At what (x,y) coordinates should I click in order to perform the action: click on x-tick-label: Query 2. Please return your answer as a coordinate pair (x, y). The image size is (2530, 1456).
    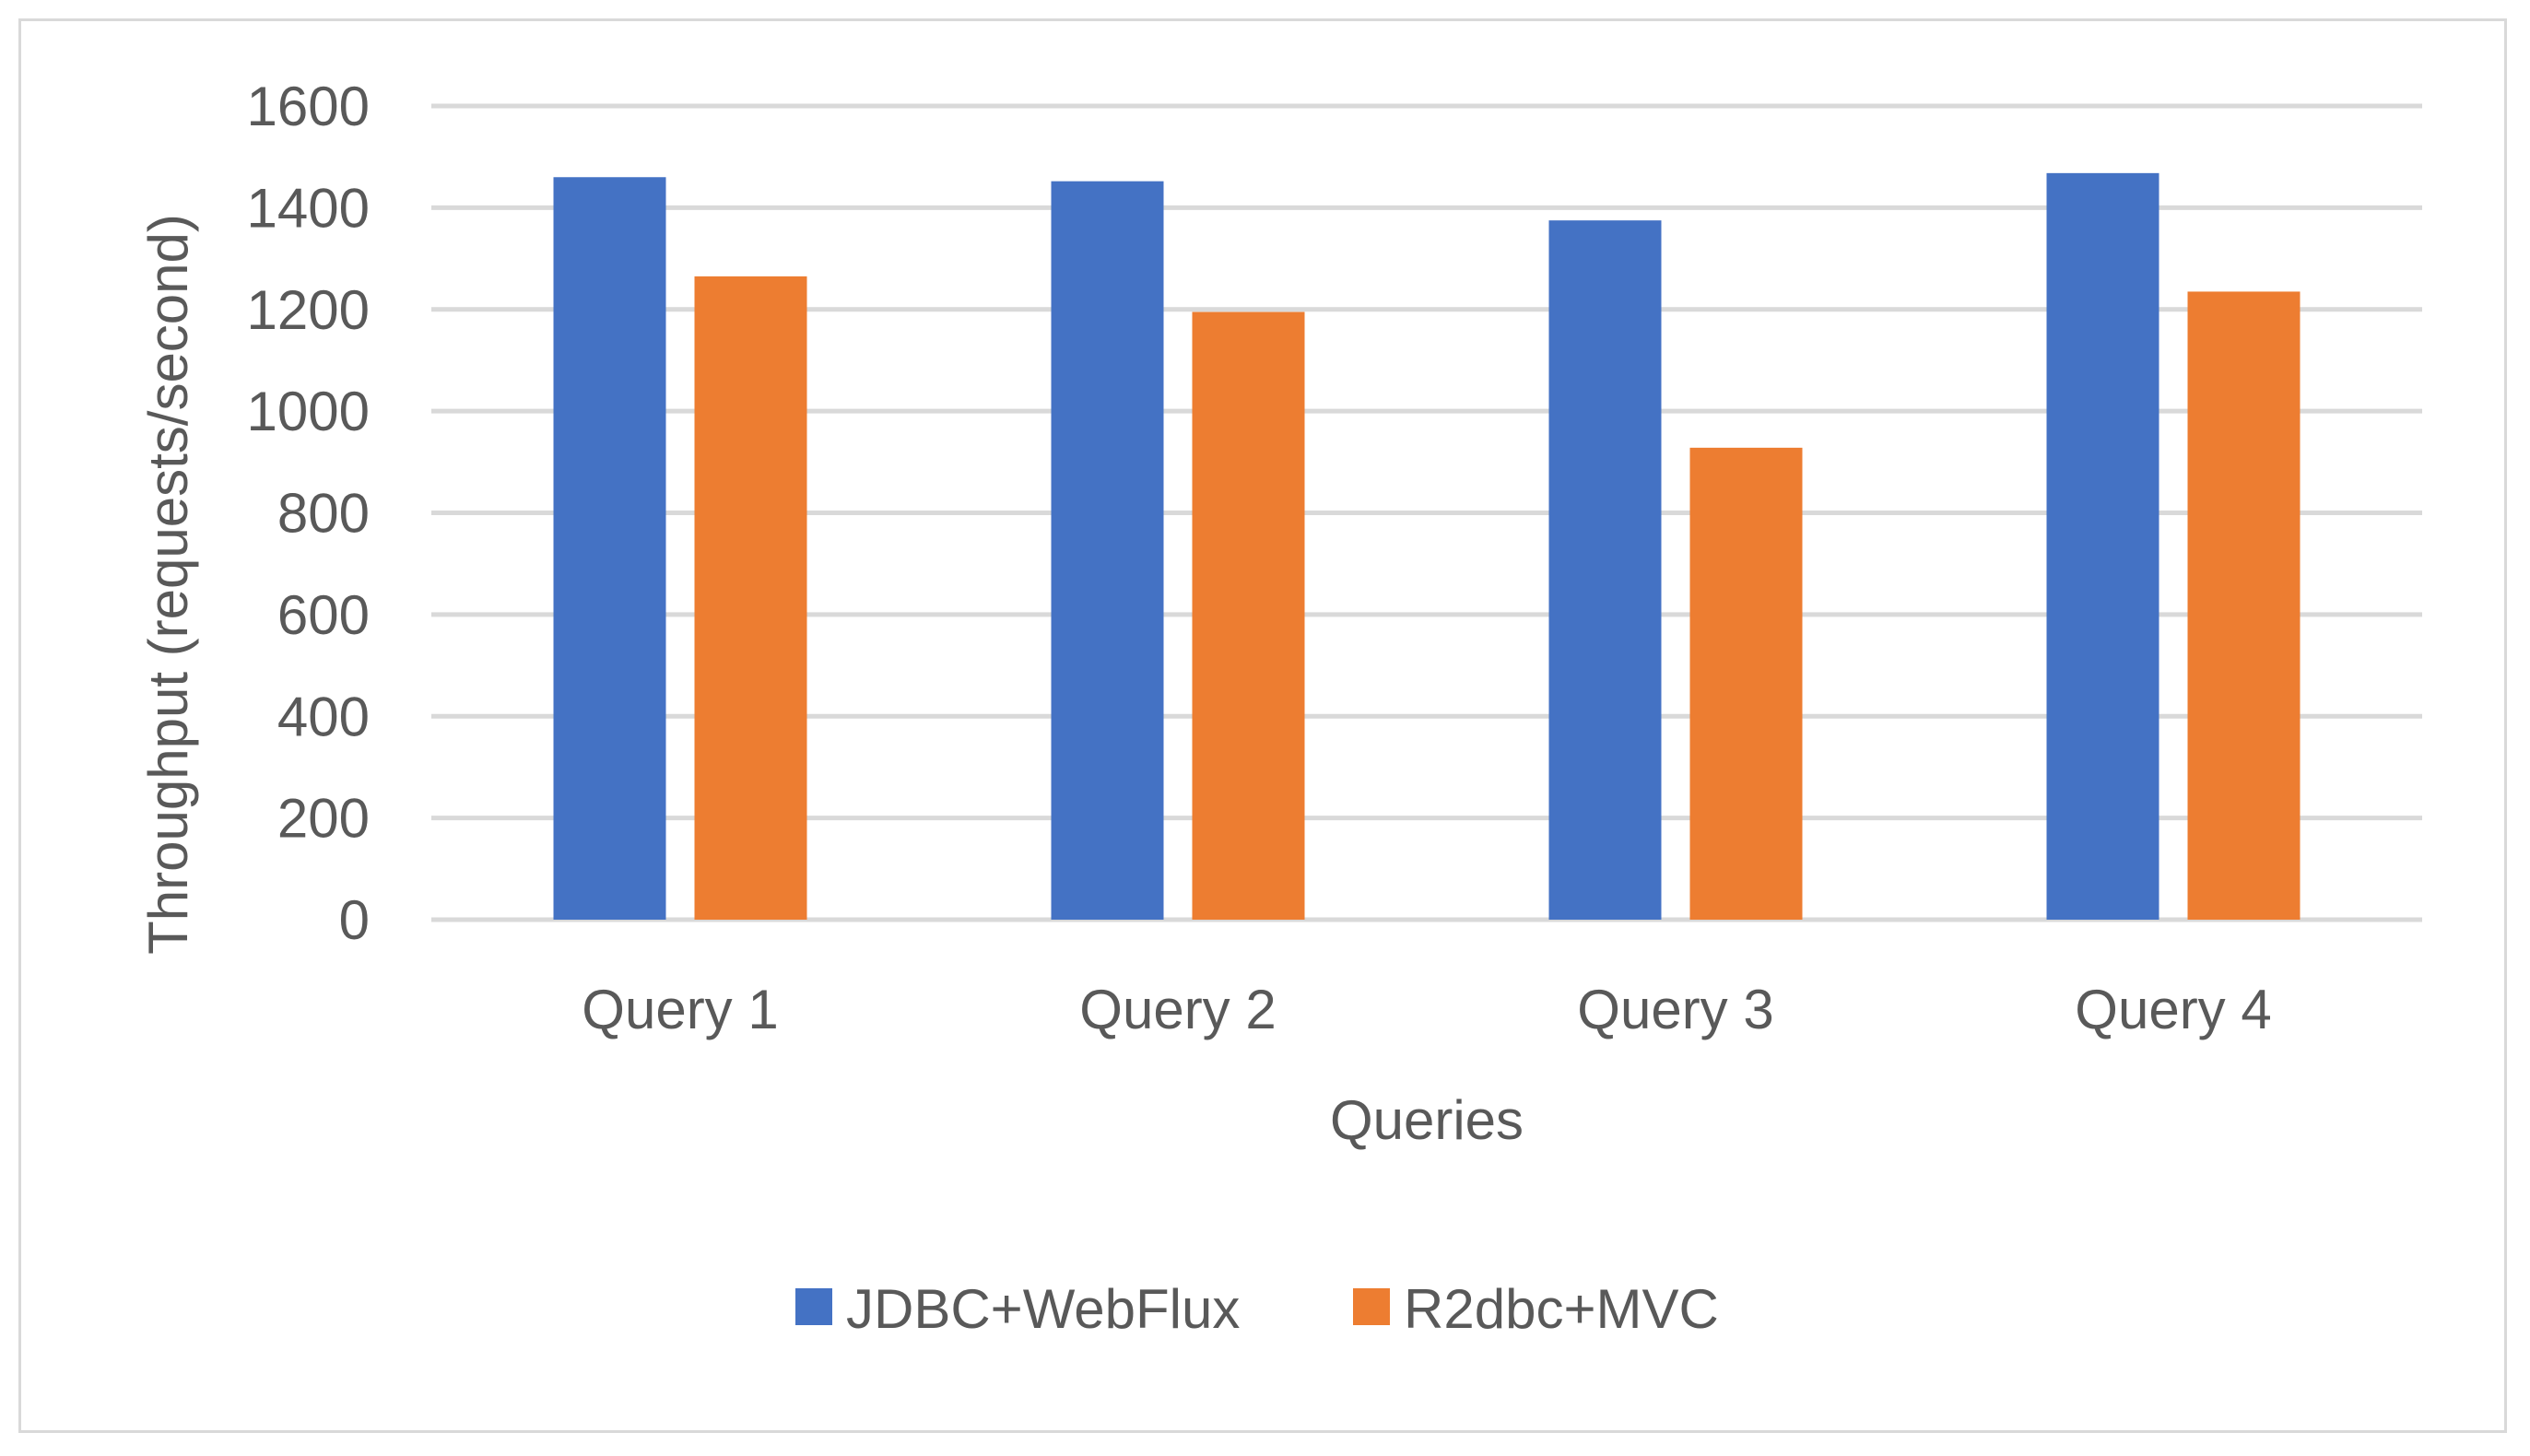
    Looking at the image, I should click on (1177, 1009).